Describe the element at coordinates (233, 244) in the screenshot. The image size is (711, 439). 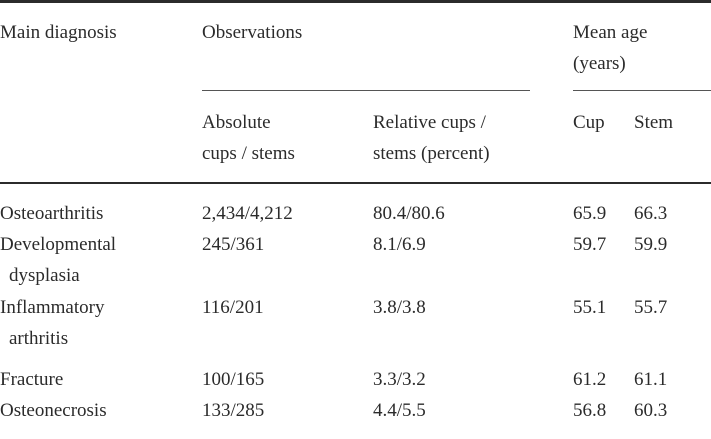
I see `cell-absolute: 245/361` at that location.